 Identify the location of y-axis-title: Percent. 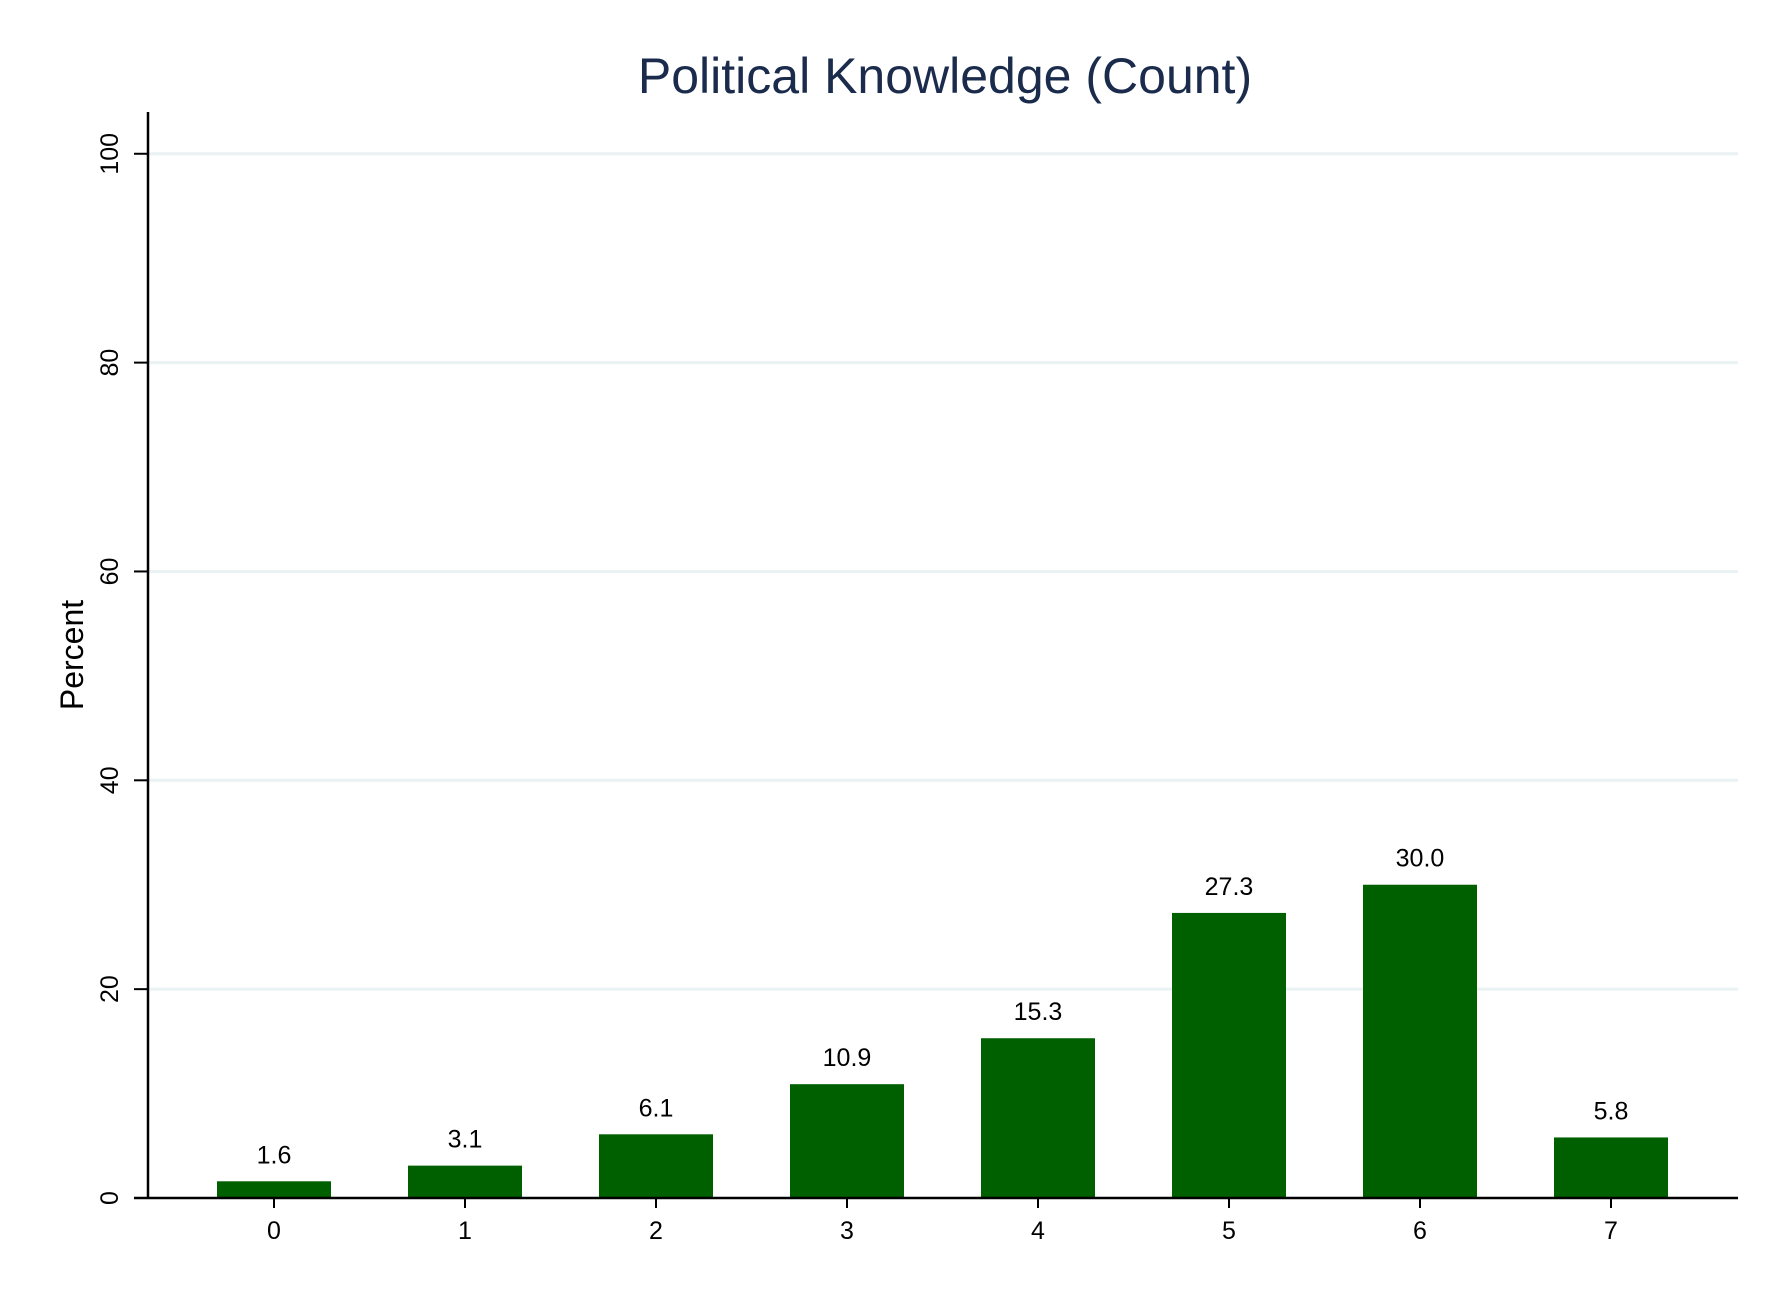
(72, 655).